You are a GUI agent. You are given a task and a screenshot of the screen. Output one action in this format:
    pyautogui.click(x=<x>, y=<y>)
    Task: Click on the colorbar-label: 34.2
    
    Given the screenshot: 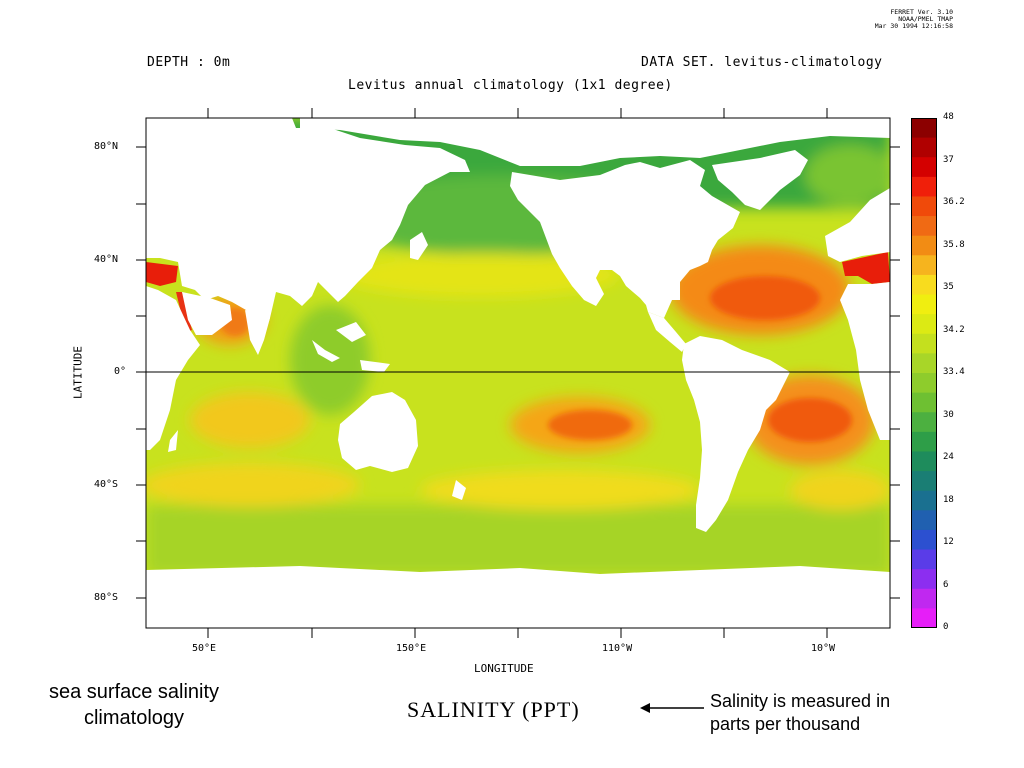 What is the action you would take?
    pyautogui.click(x=954, y=329)
    